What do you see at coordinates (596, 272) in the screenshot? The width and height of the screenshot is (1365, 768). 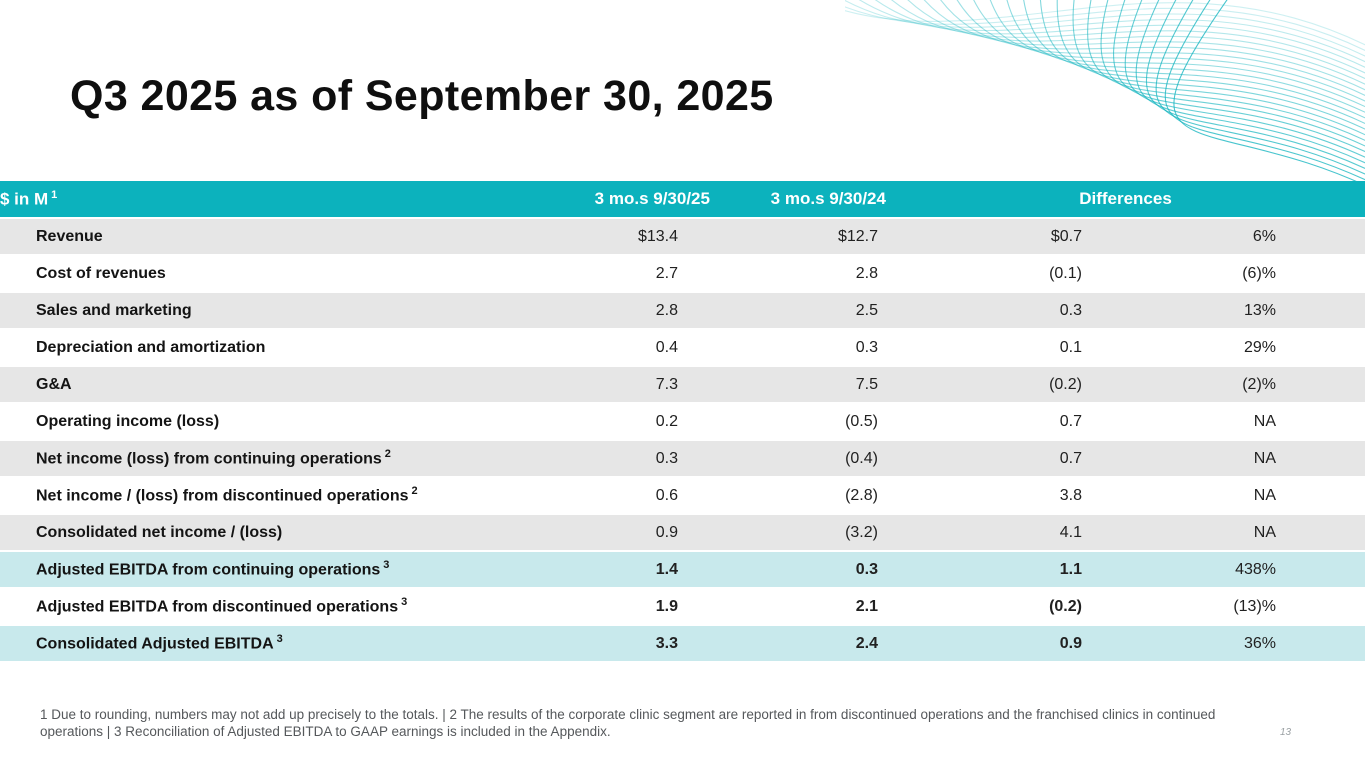 I see `cell-v25: 2.7` at bounding box center [596, 272].